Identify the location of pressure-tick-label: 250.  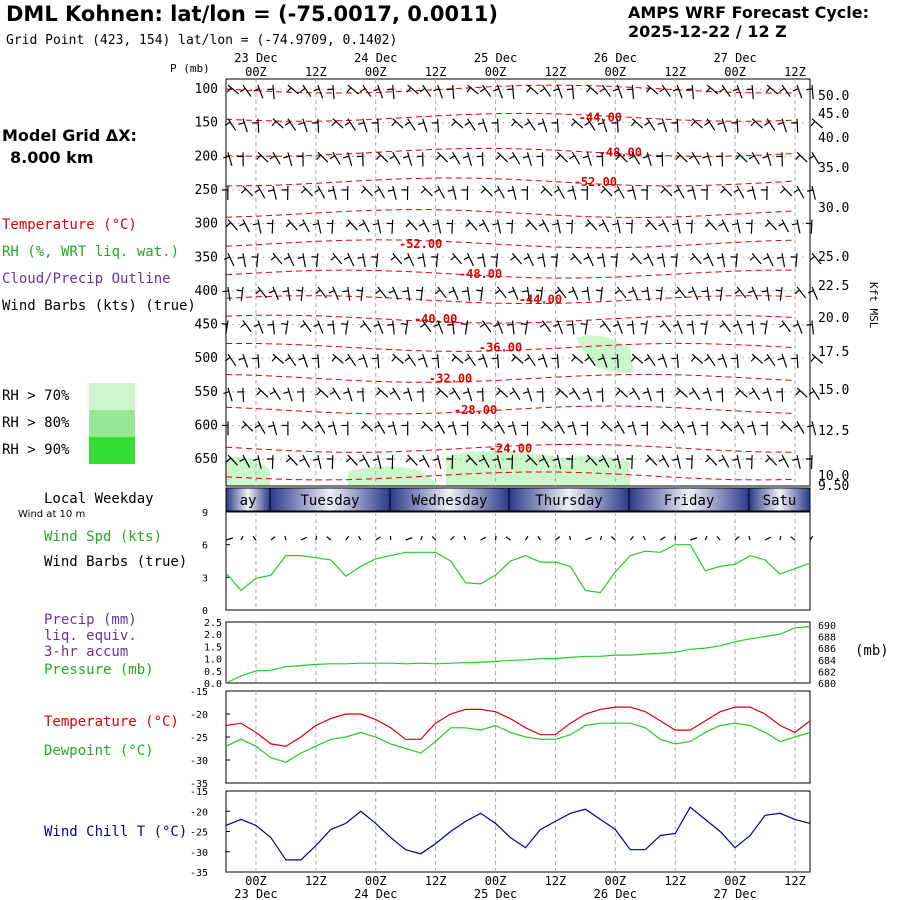
(206, 190).